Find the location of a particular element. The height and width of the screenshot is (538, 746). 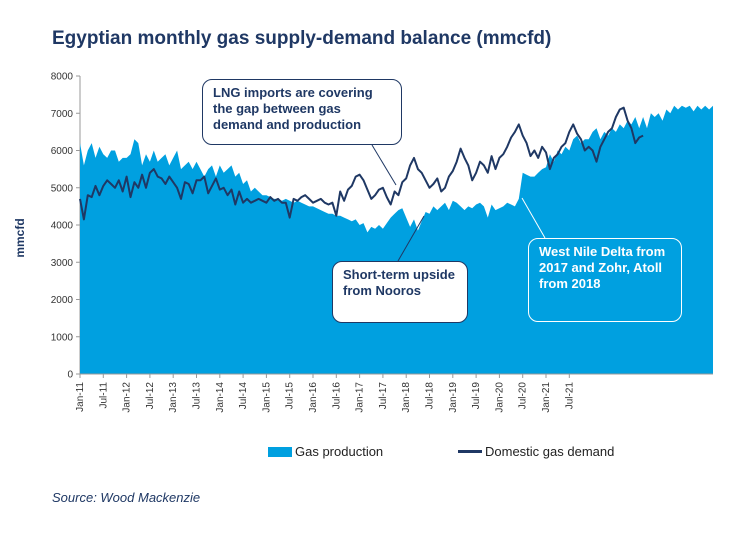

y-tick-label: 3000 is located at coordinates (62, 263).